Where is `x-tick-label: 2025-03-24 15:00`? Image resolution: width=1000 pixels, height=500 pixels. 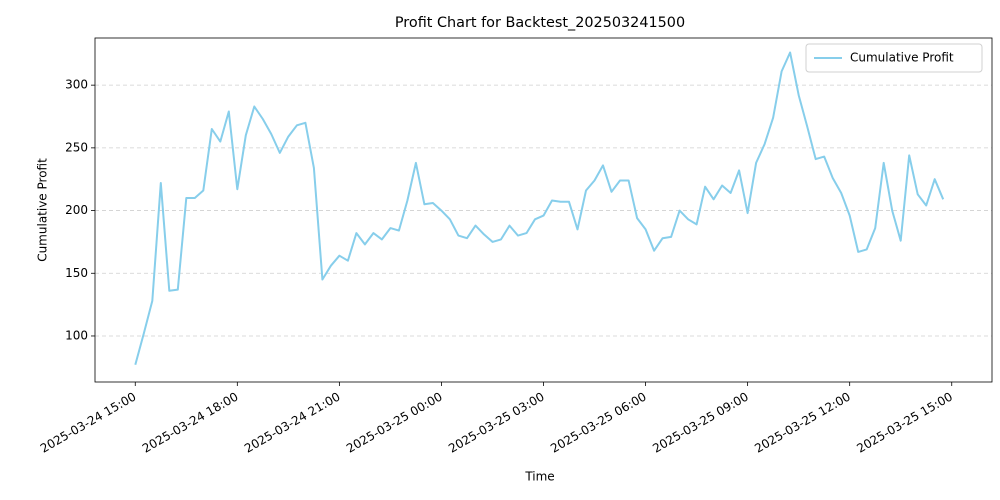
x-tick-label: 2025-03-24 15:00 is located at coordinates (88, 423).